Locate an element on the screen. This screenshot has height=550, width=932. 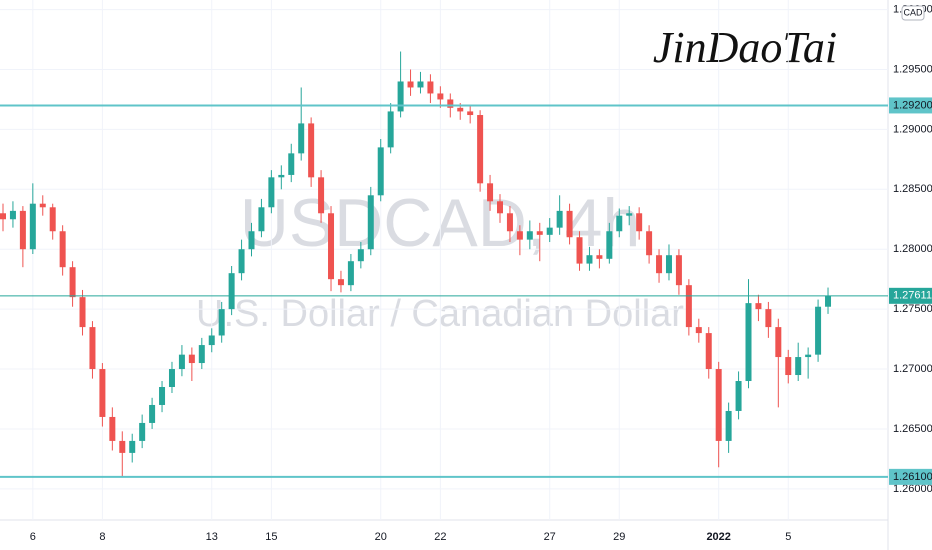
level-label-box is located at coordinates (910, 105).